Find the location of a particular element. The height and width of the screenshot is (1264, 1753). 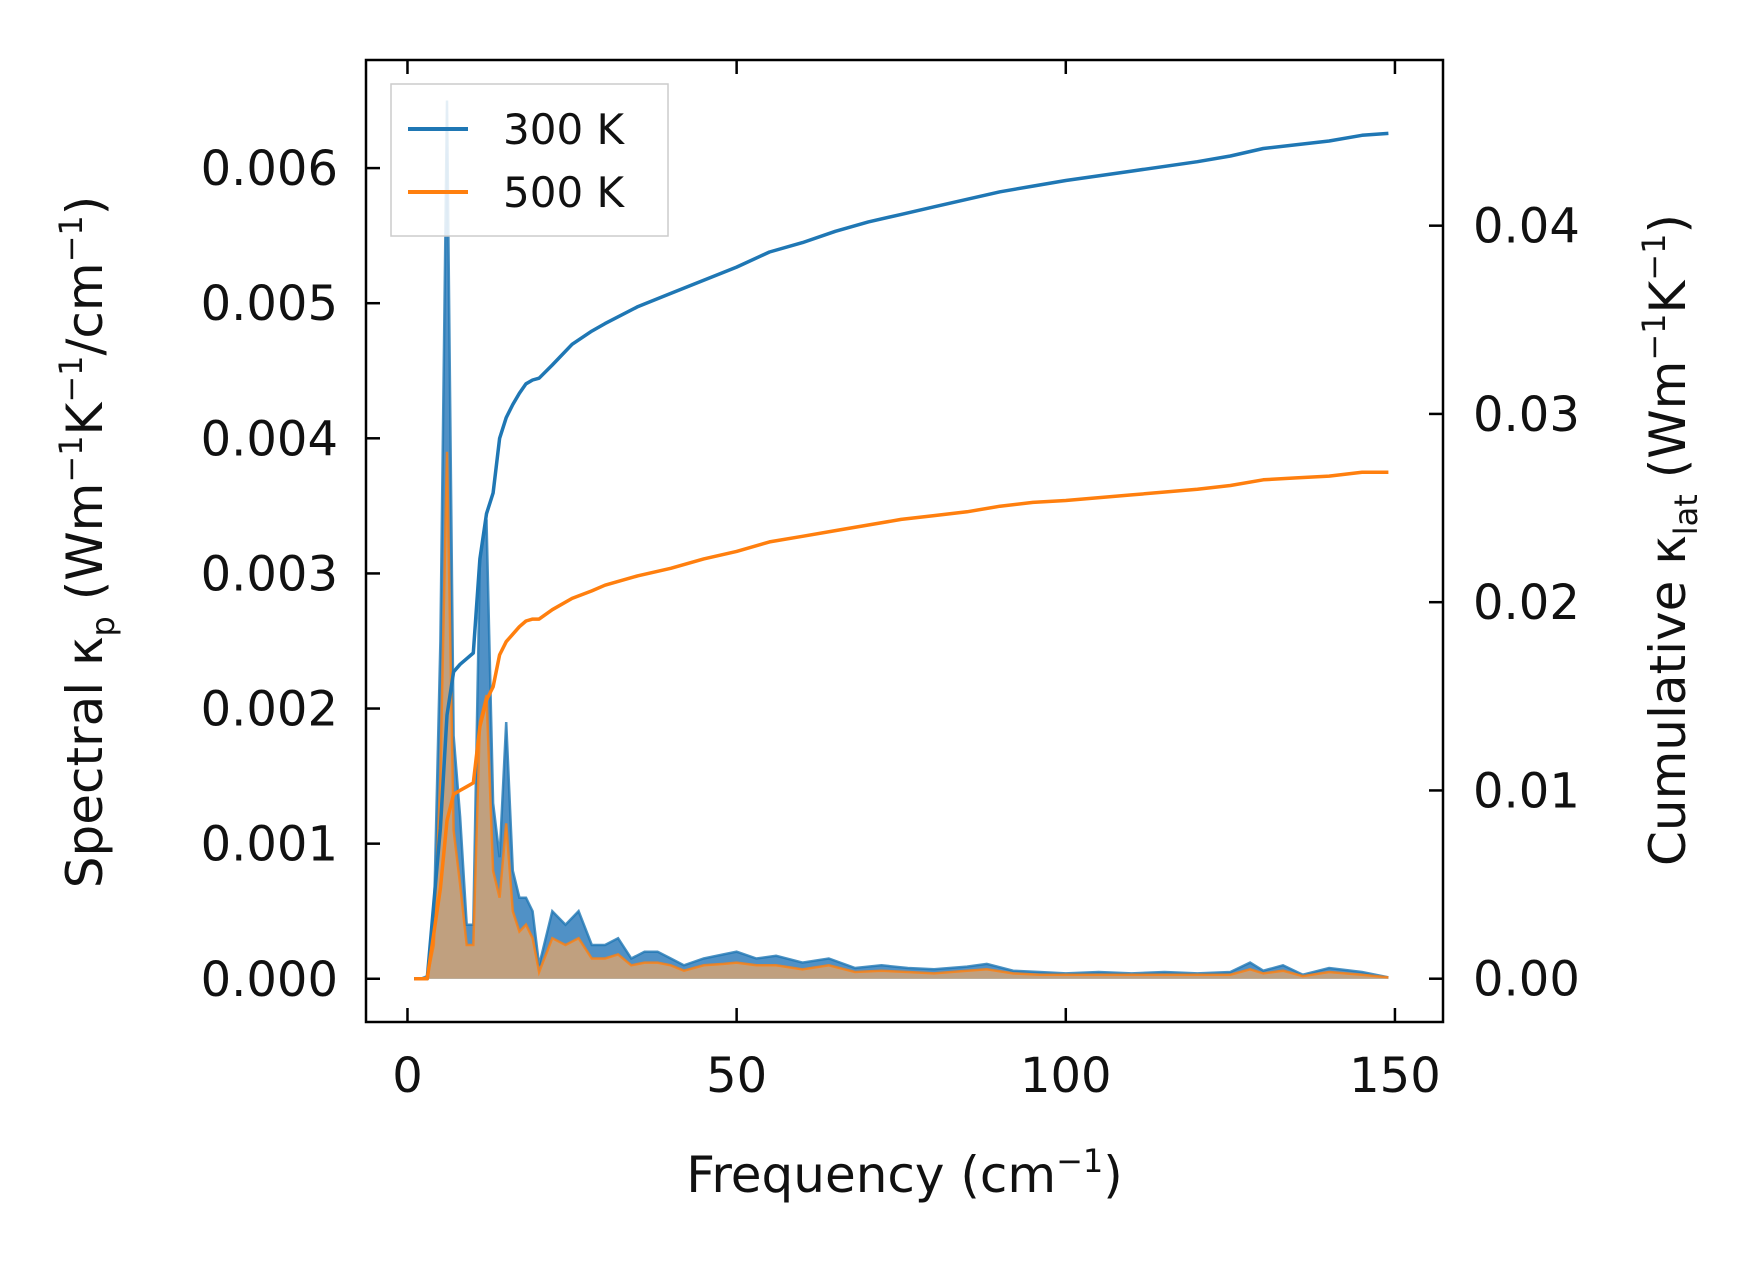

y-left-tick-label-6: 0.006 is located at coordinates (269, 169).